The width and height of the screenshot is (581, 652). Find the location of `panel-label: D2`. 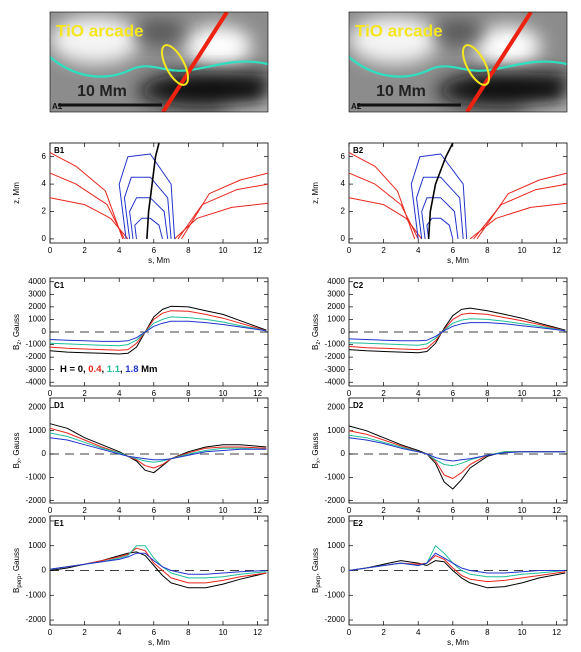

panel-label: D2 is located at coordinates (358, 405).